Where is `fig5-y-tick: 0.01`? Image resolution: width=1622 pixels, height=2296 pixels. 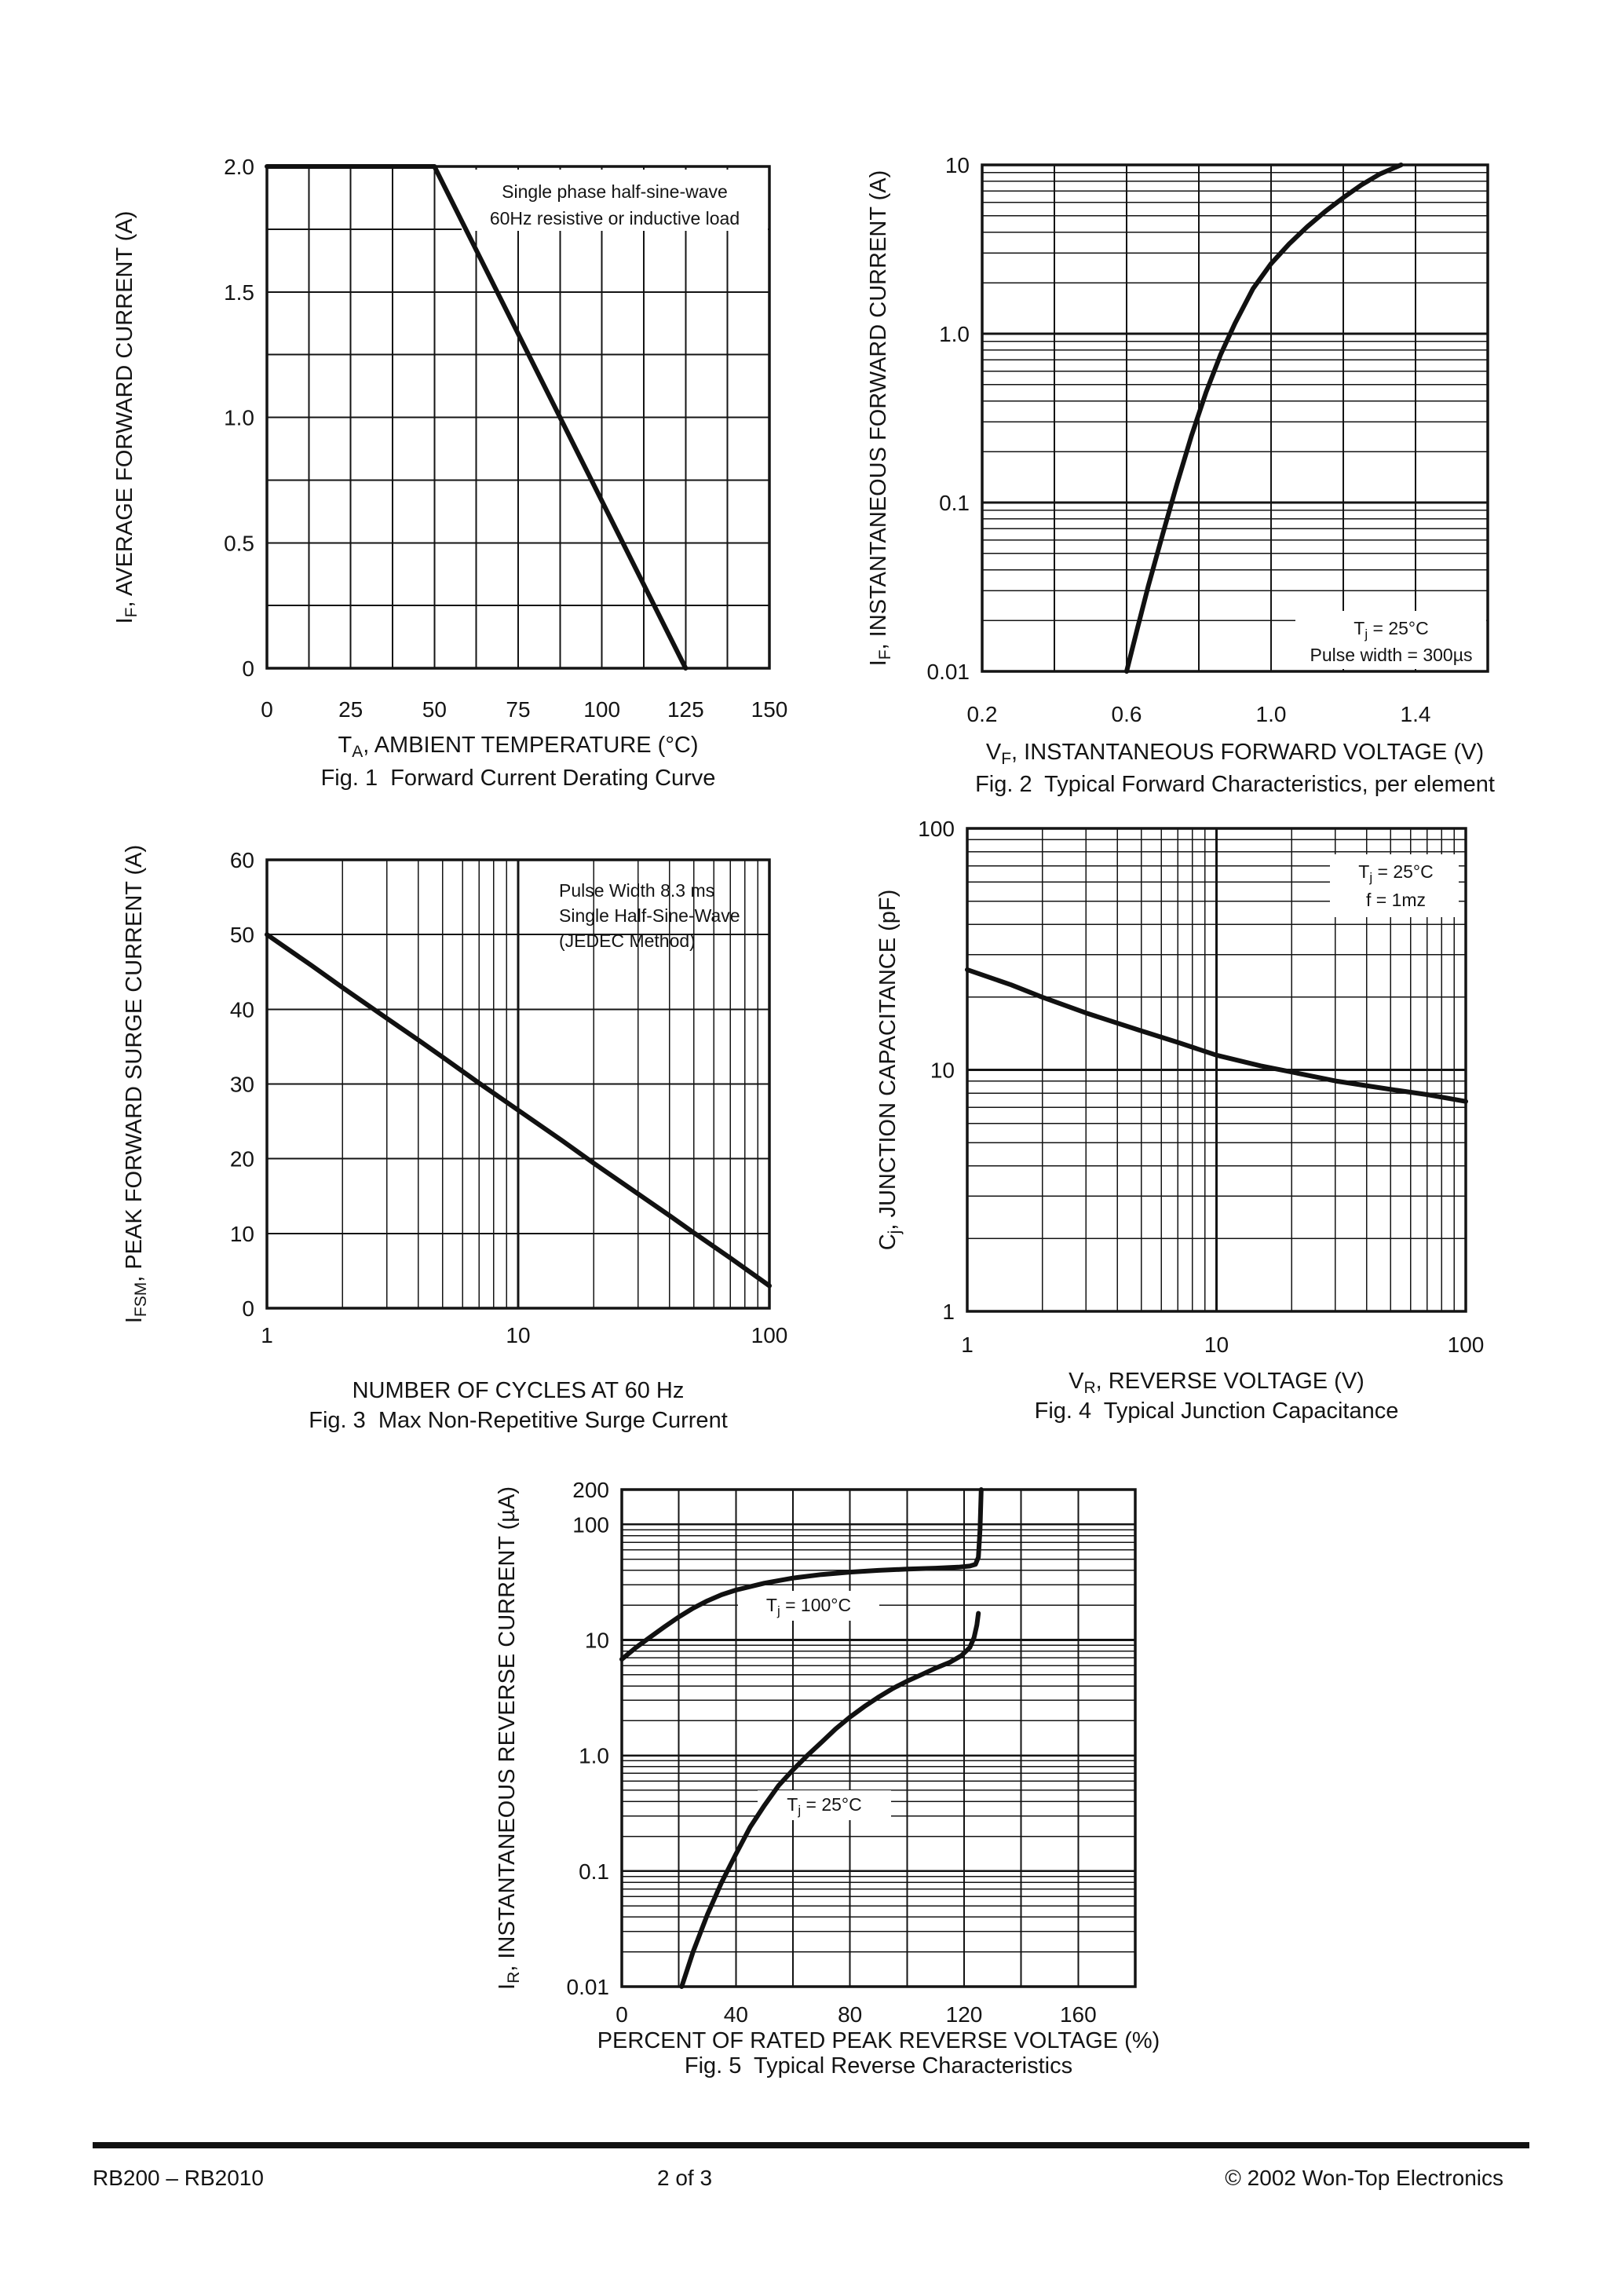 fig5-y-tick: 0.01 is located at coordinates (588, 1987).